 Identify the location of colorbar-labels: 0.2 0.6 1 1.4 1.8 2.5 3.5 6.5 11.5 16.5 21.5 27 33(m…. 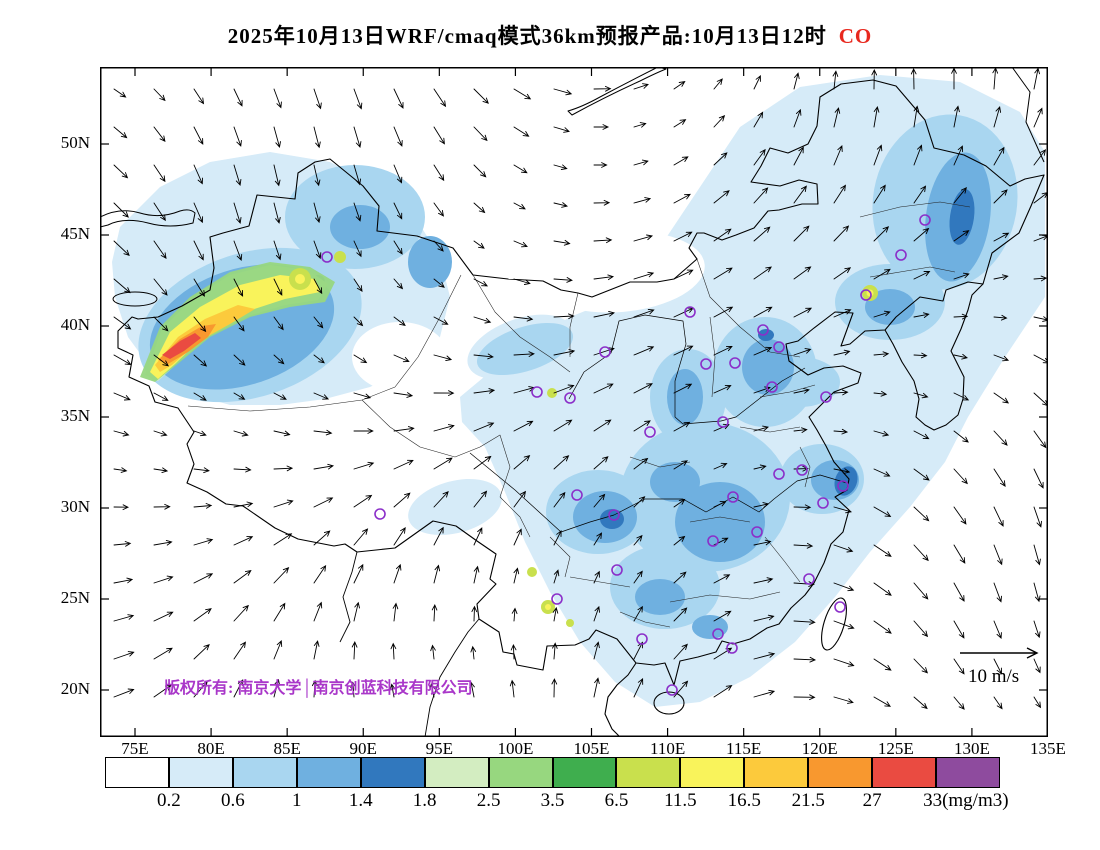
(550, 804).